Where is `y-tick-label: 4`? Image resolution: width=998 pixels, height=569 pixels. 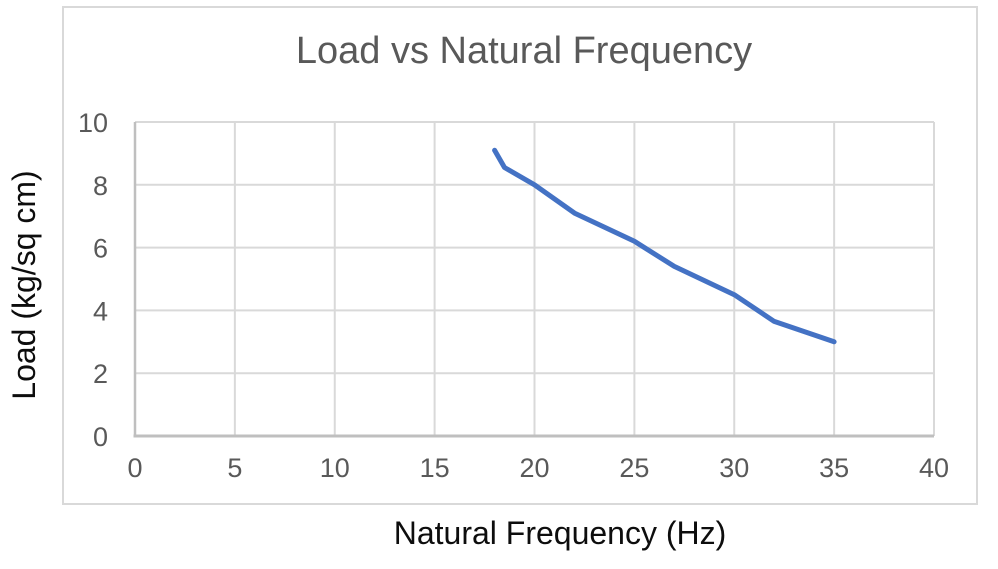
y-tick-label: 4 is located at coordinates (100, 311).